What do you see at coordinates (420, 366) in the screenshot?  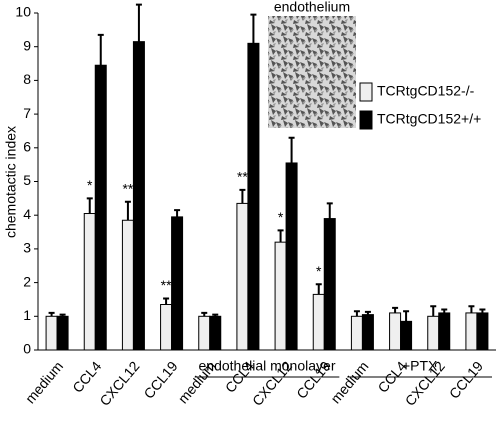 I see `group-label: +PTX` at bounding box center [420, 366].